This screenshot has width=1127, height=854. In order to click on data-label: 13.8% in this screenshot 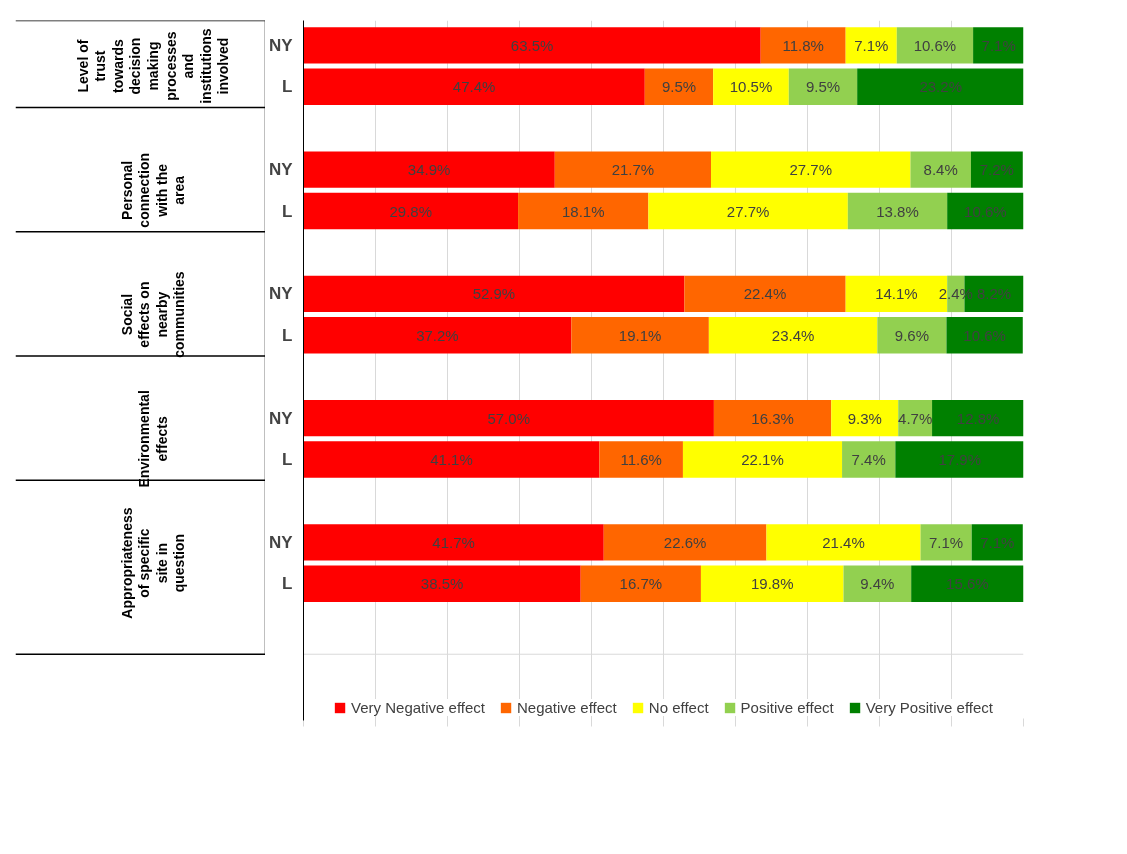, I will do `click(897, 211)`.